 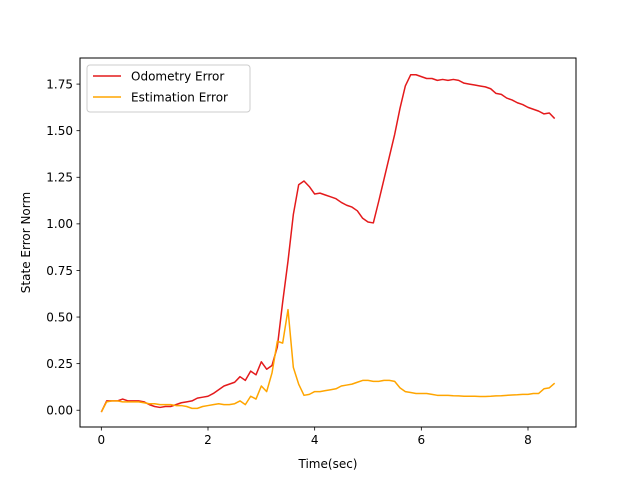 What do you see at coordinates (59, 84) in the screenshot?
I see `y-tick-label: 1.75` at bounding box center [59, 84].